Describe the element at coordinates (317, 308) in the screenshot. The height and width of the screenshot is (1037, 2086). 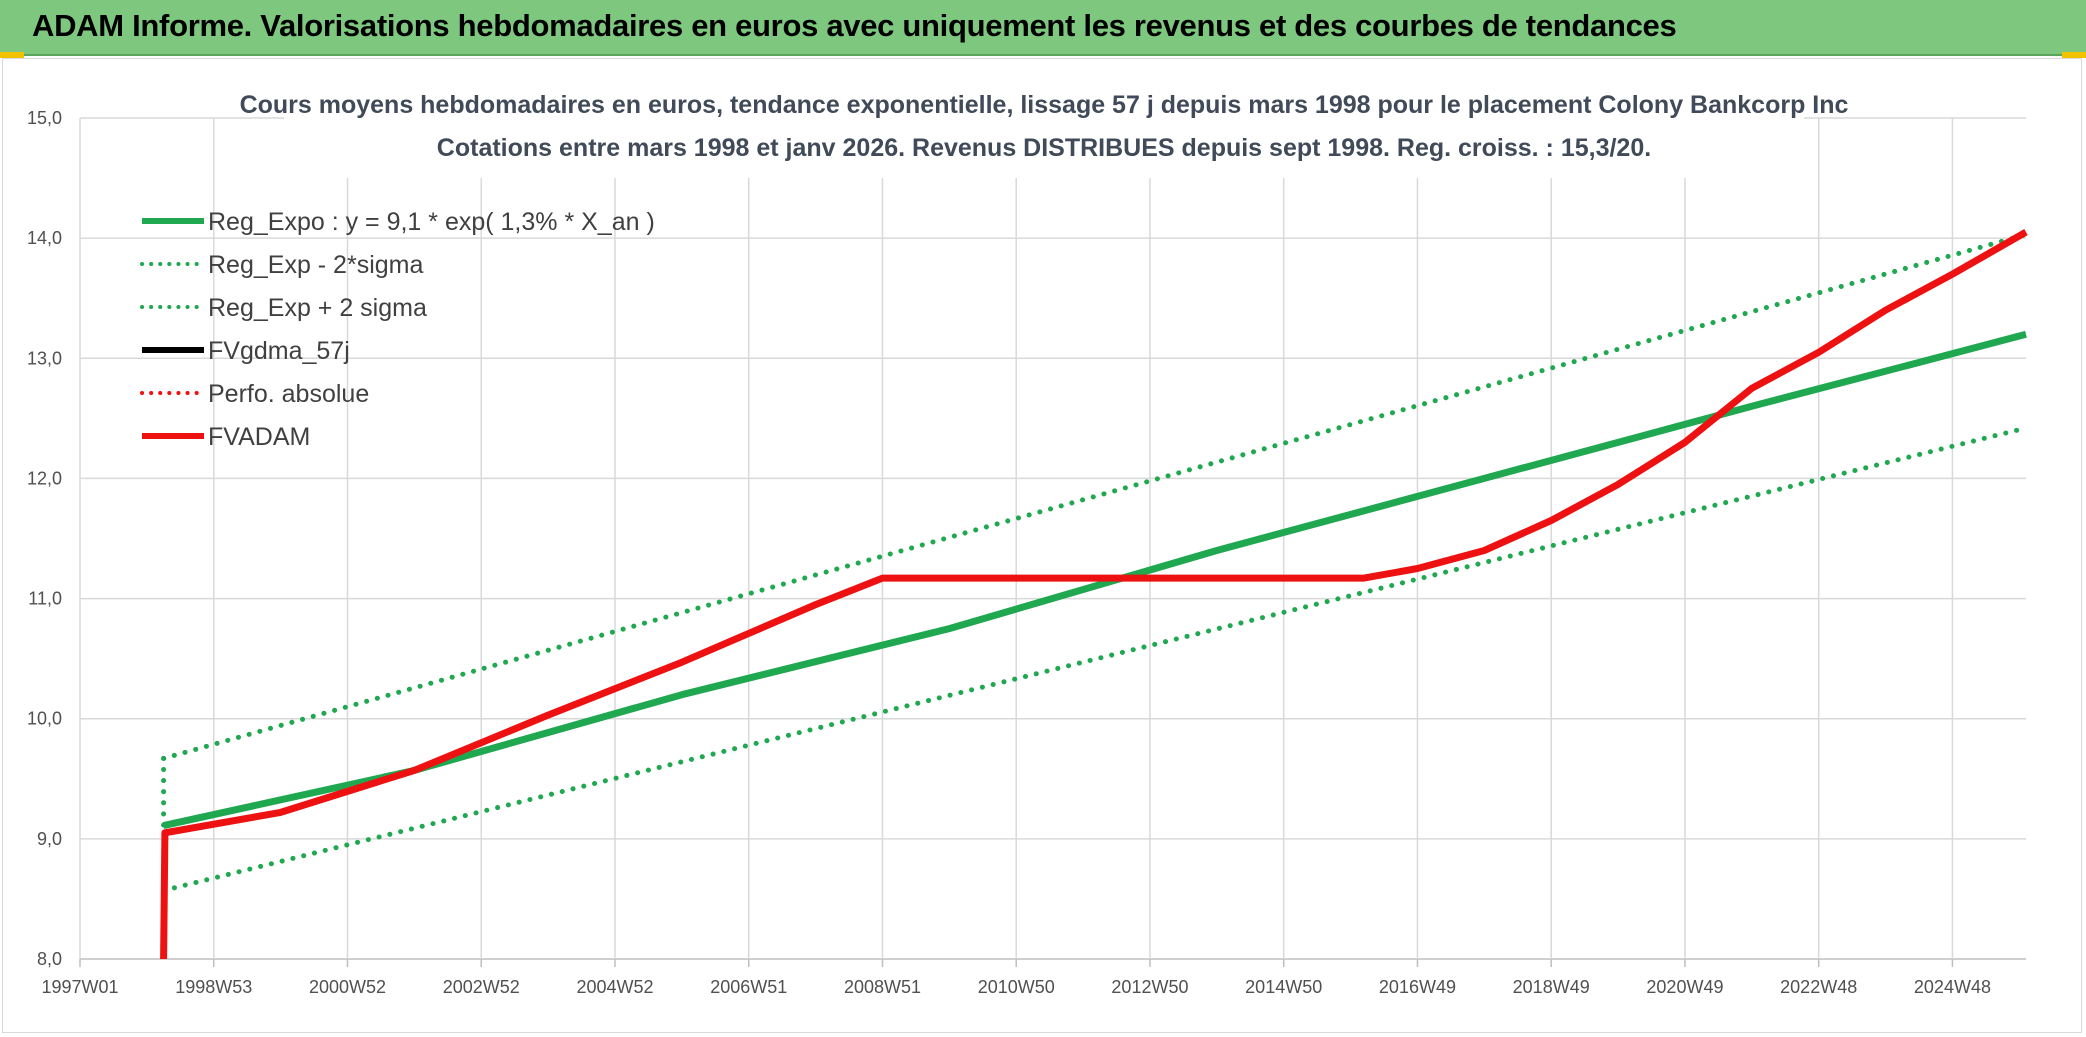
I see `legend-label-2: Reg_Exp + 2 sigma` at that location.